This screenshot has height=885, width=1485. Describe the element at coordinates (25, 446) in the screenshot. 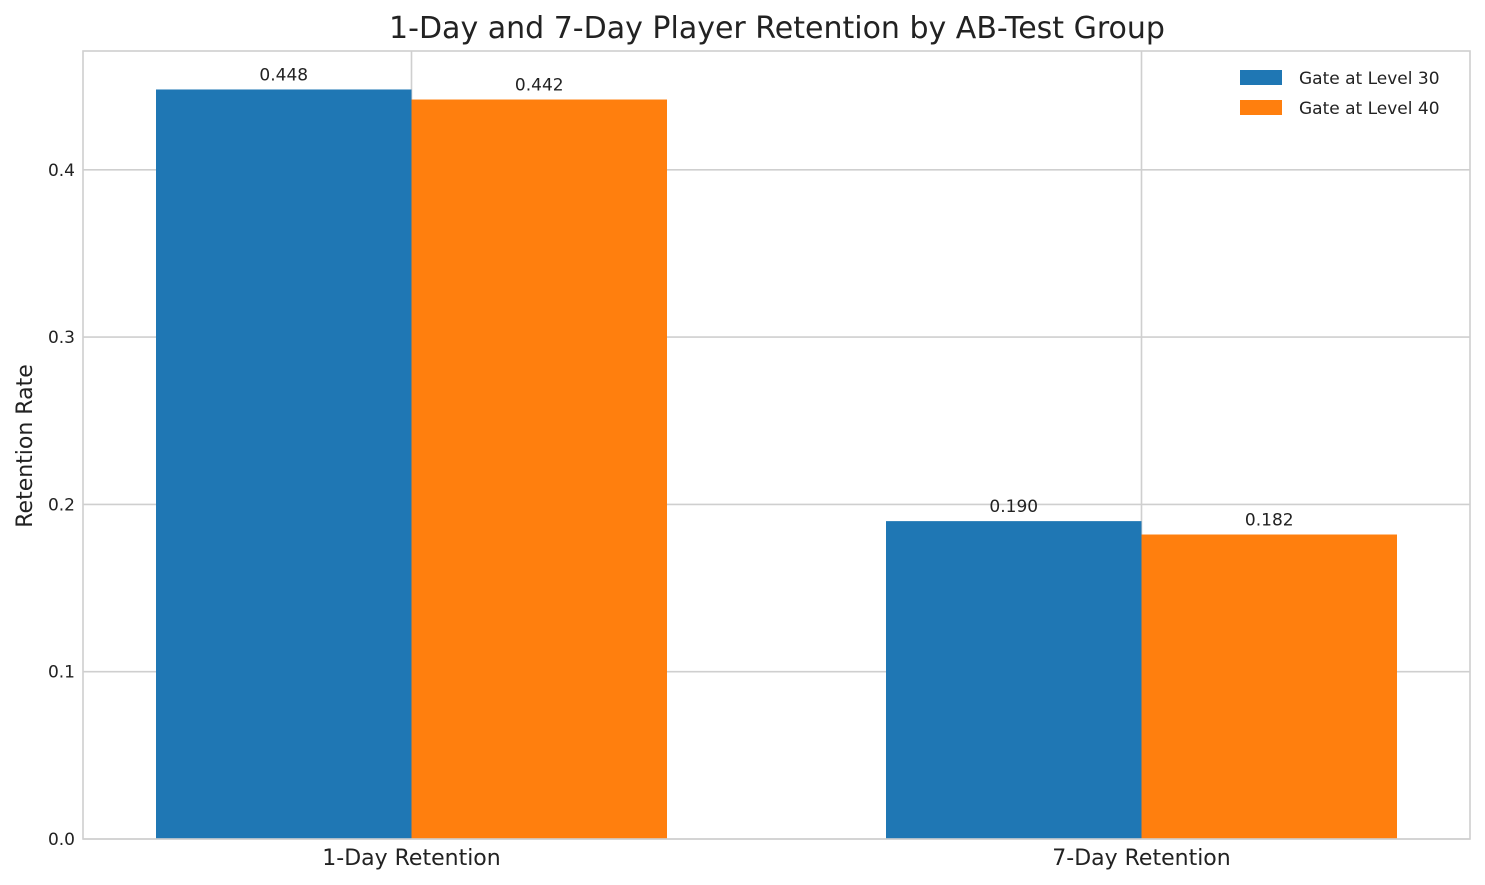

I see `y-axis-label: Retention Rate` at that location.